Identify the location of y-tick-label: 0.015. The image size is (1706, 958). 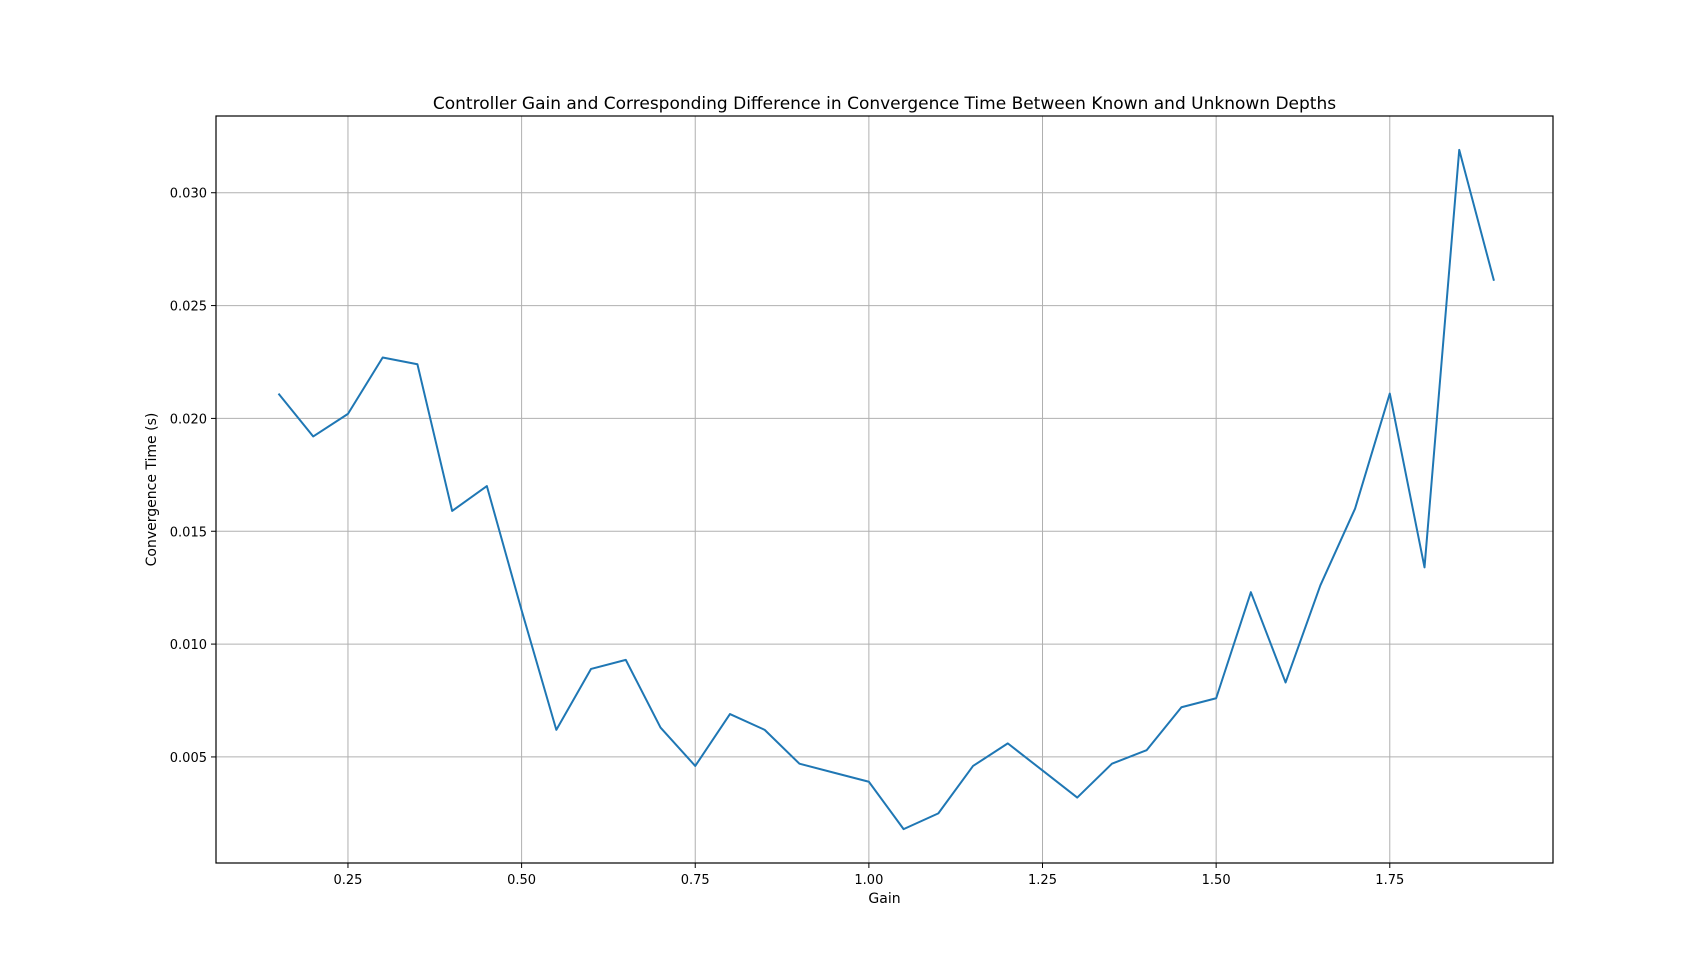
(188, 532).